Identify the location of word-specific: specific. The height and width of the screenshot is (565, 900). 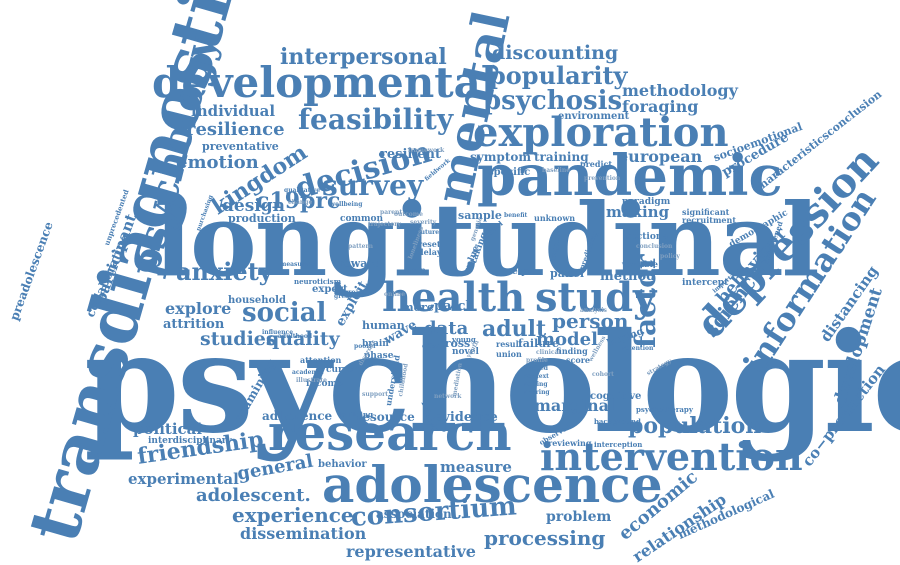
(509, 172).